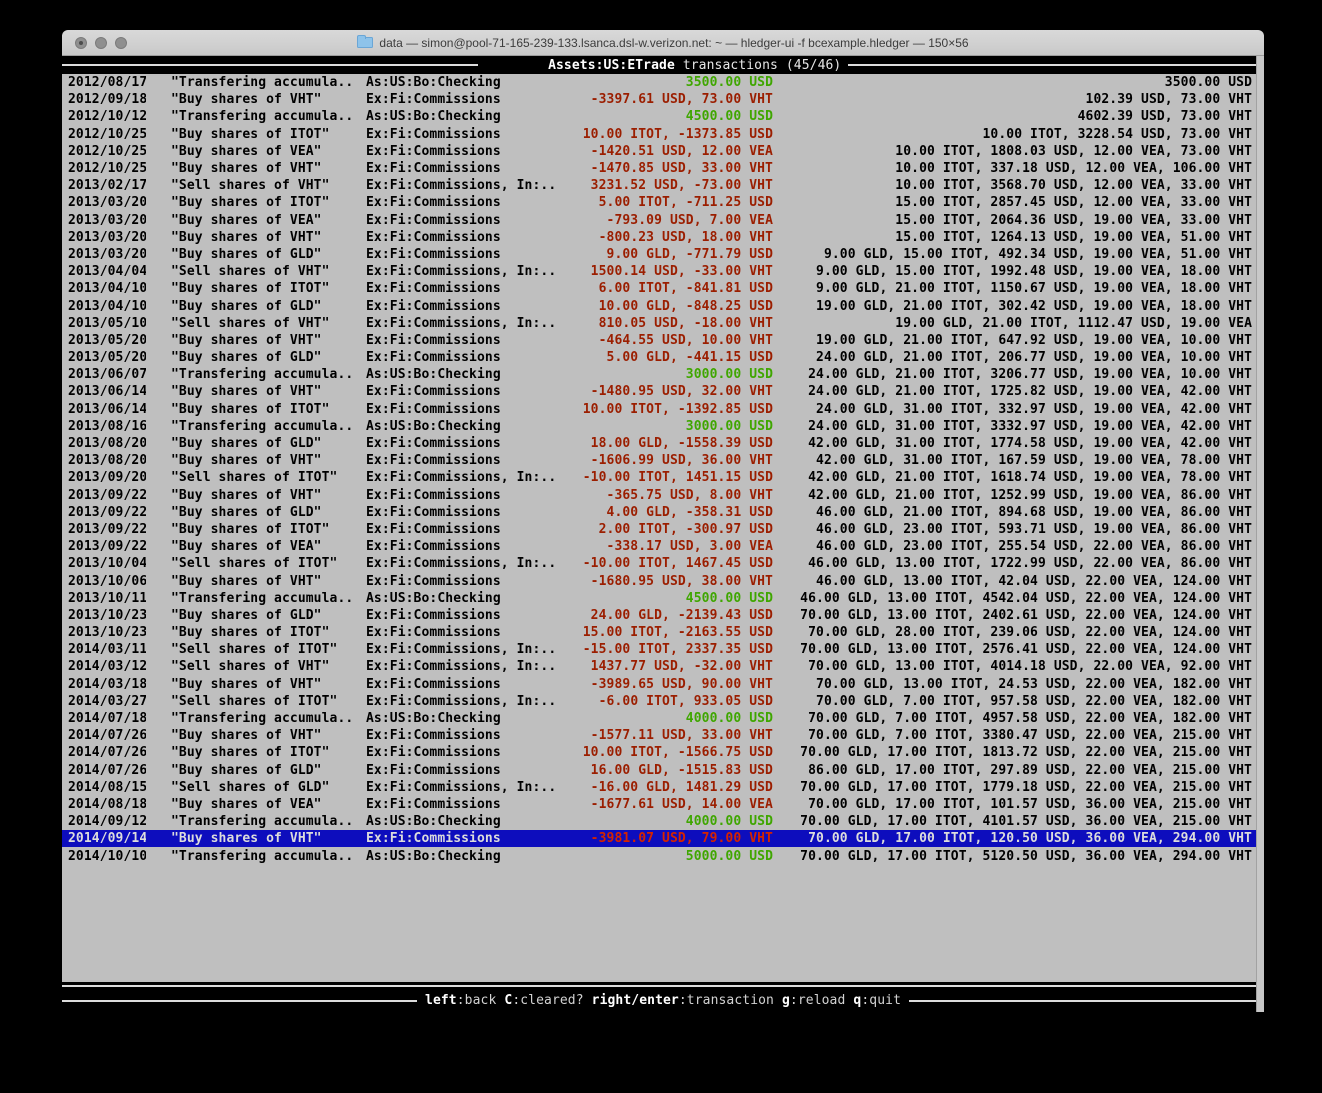  I want to click on transaction-change: 1500.14 USD, -33.00 VHT, so click(681, 272).